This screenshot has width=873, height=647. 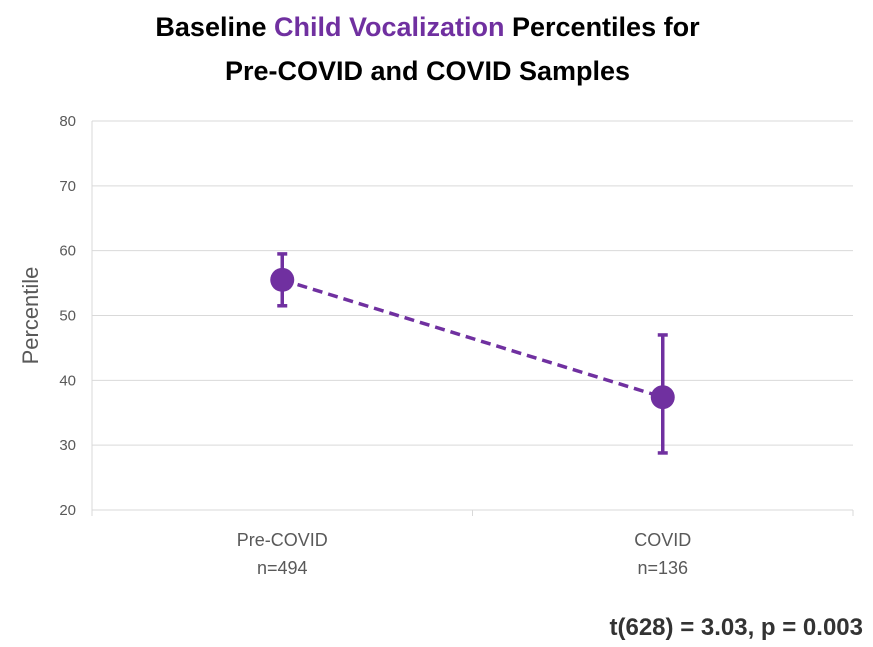 I want to click on y-tick-label: 30, so click(x=67, y=445).